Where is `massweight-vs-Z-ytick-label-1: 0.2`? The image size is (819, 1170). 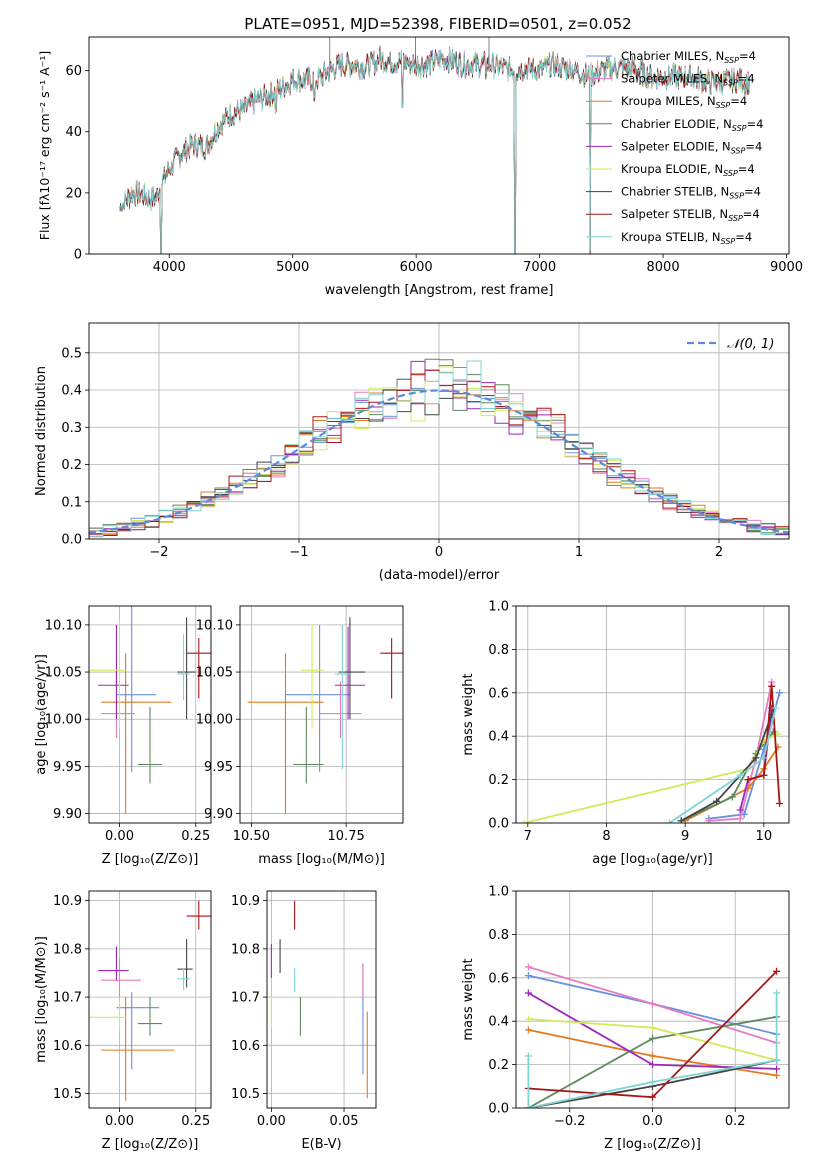 massweight-vs-Z-ytick-label-1: 0.2 is located at coordinates (498, 1065).